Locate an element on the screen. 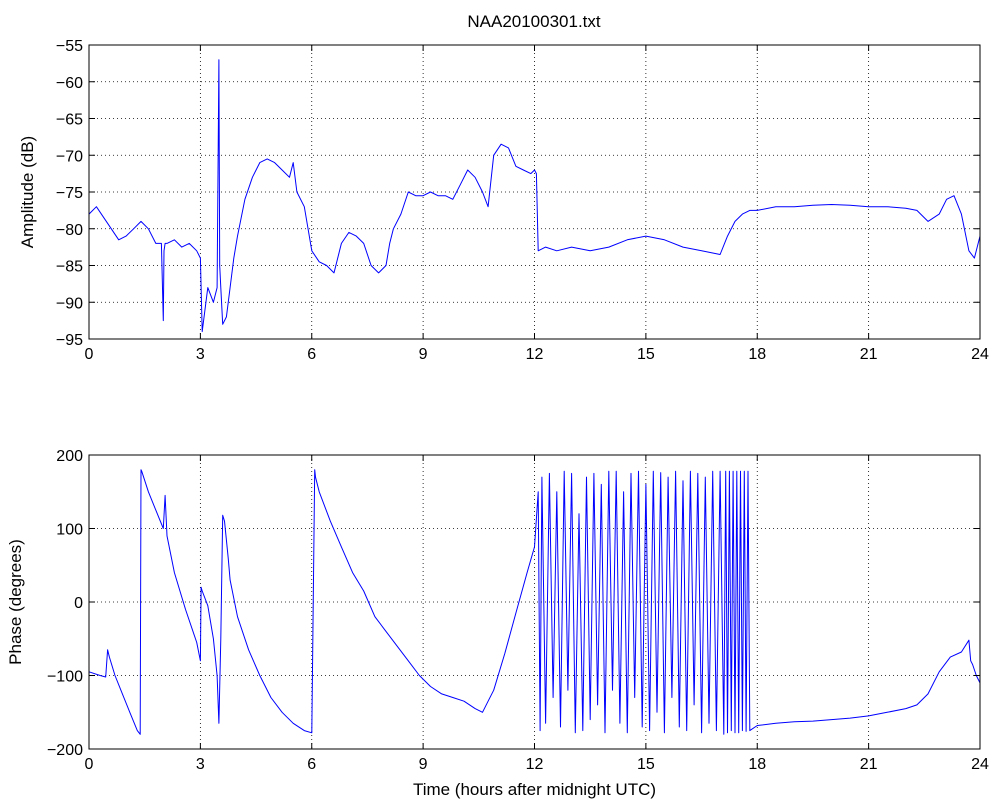 The width and height of the screenshot is (998, 806). amplitude-x-tick-label: 9 is located at coordinates (423, 354).